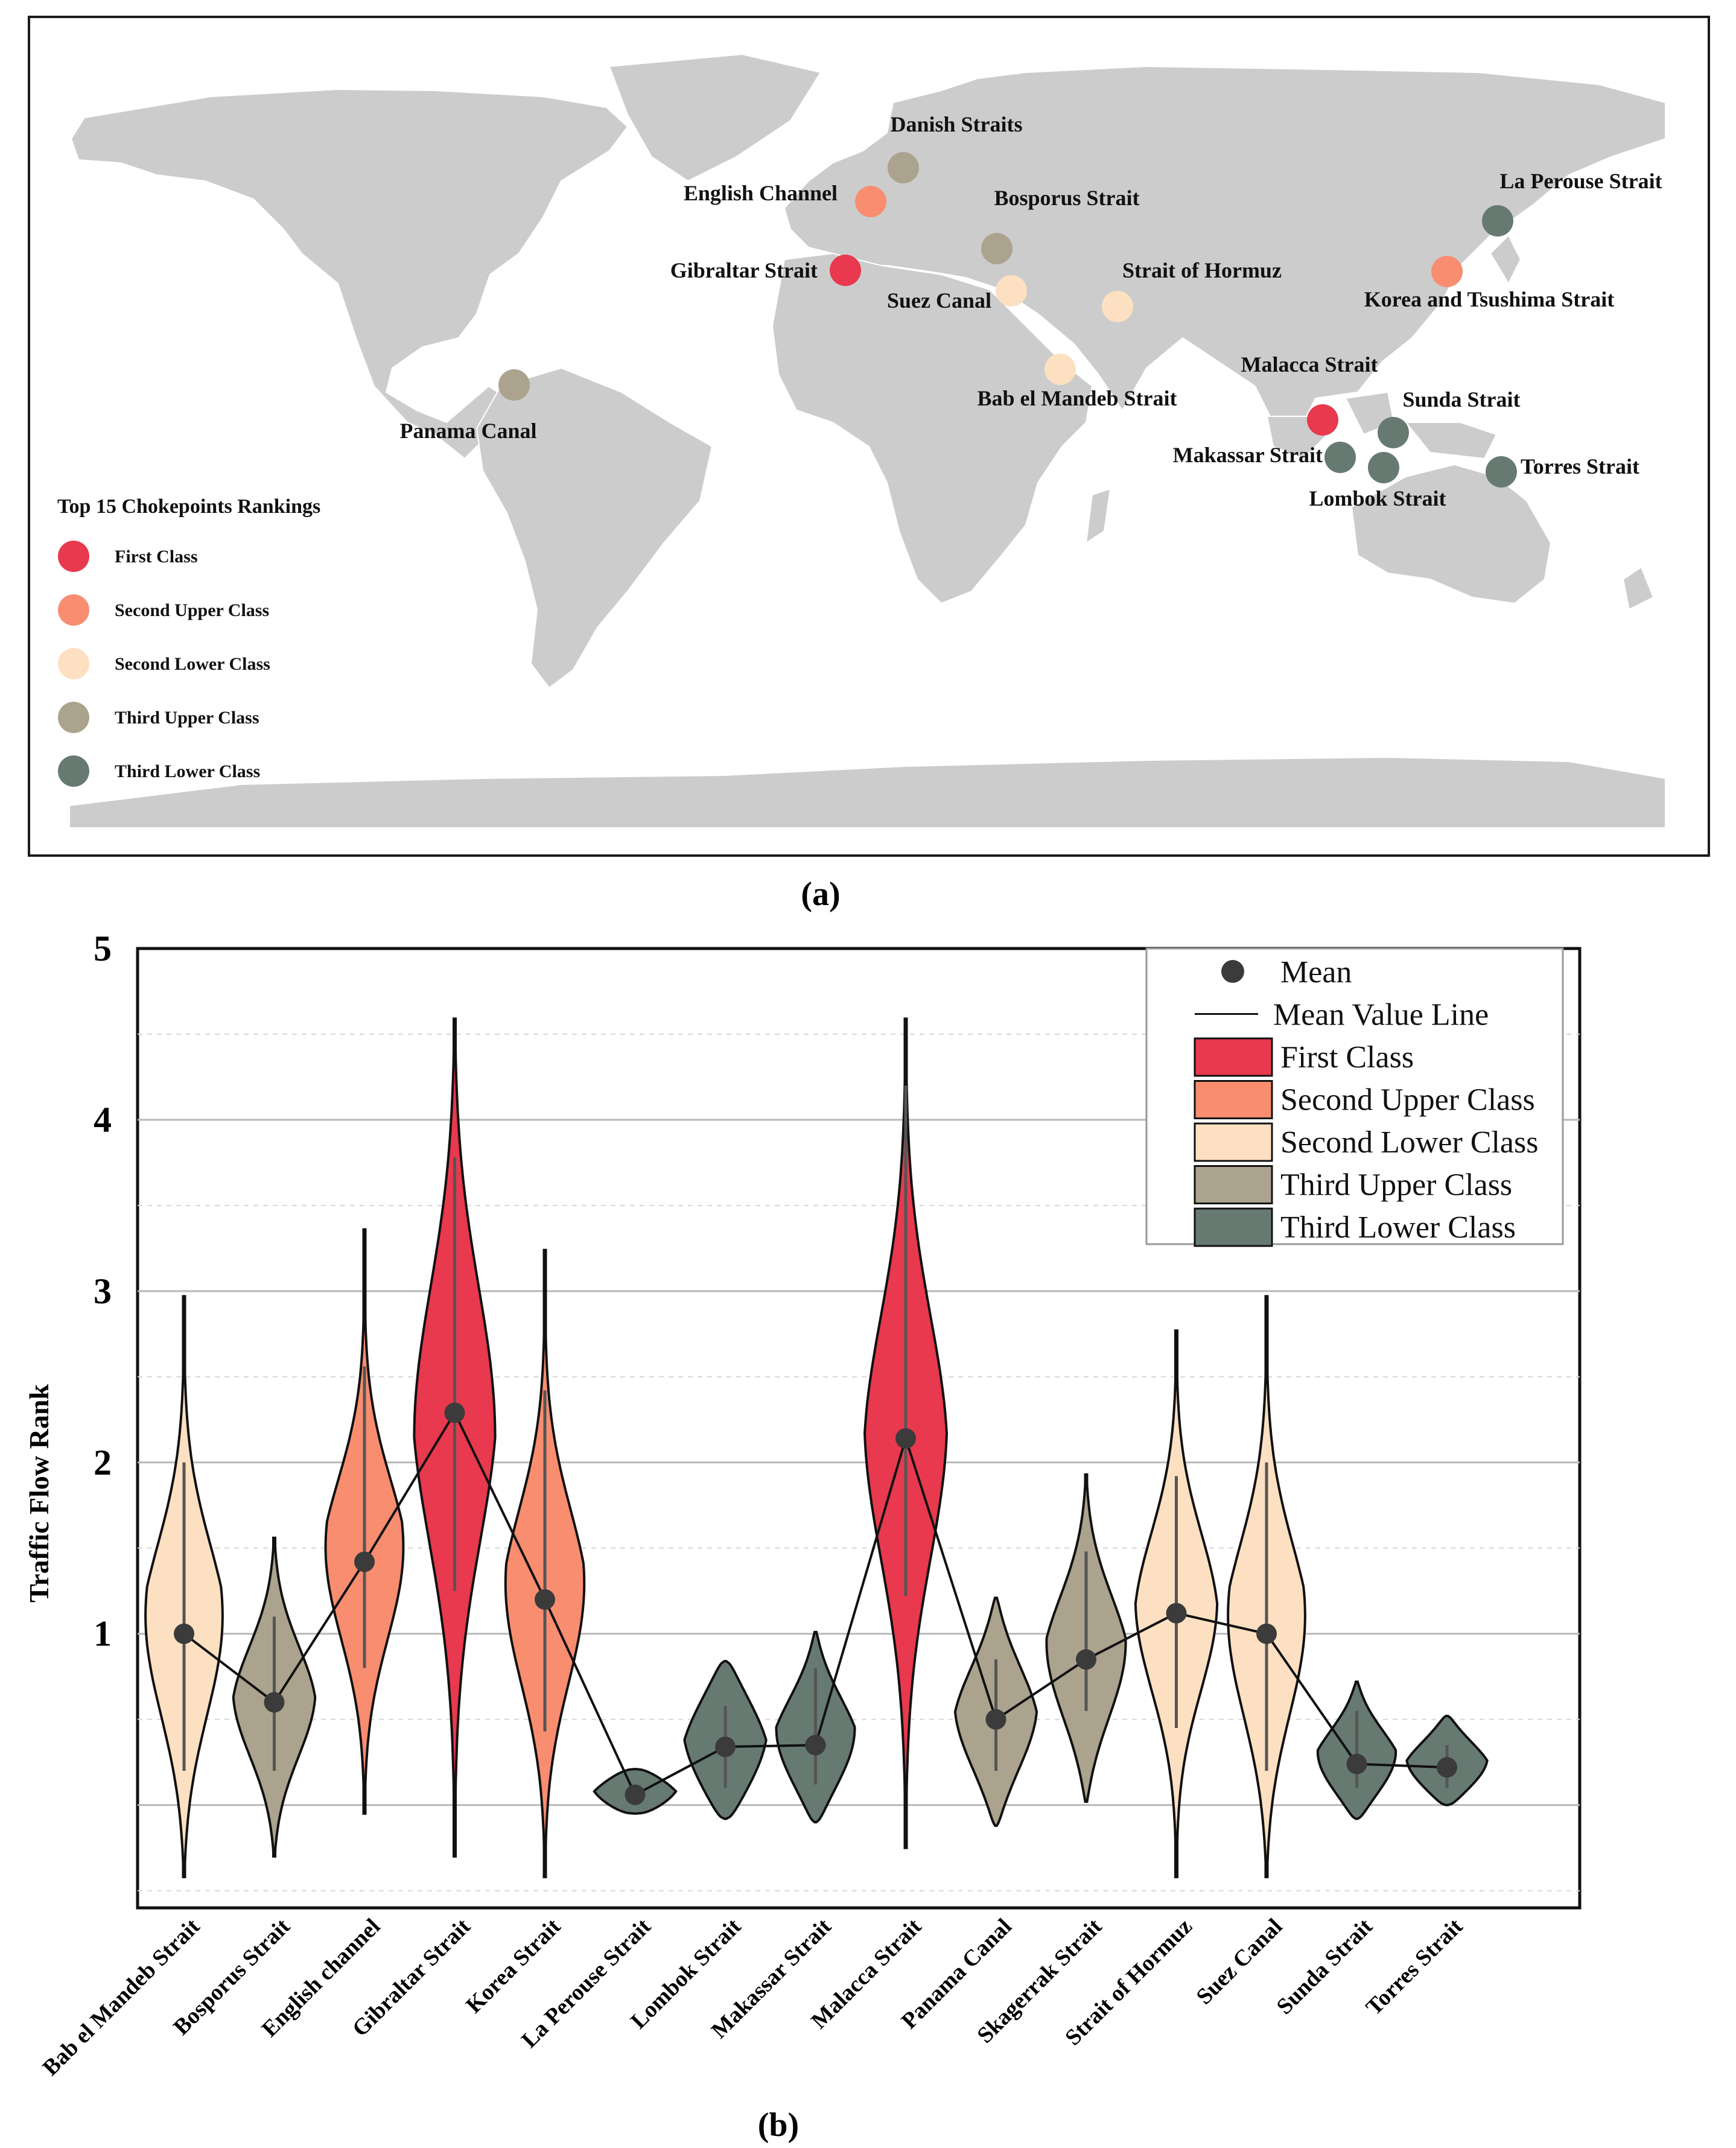 This screenshot has height=2148, width=1736. I want to click on map-legend-swatch-second-upper-class, so click(74, 610).